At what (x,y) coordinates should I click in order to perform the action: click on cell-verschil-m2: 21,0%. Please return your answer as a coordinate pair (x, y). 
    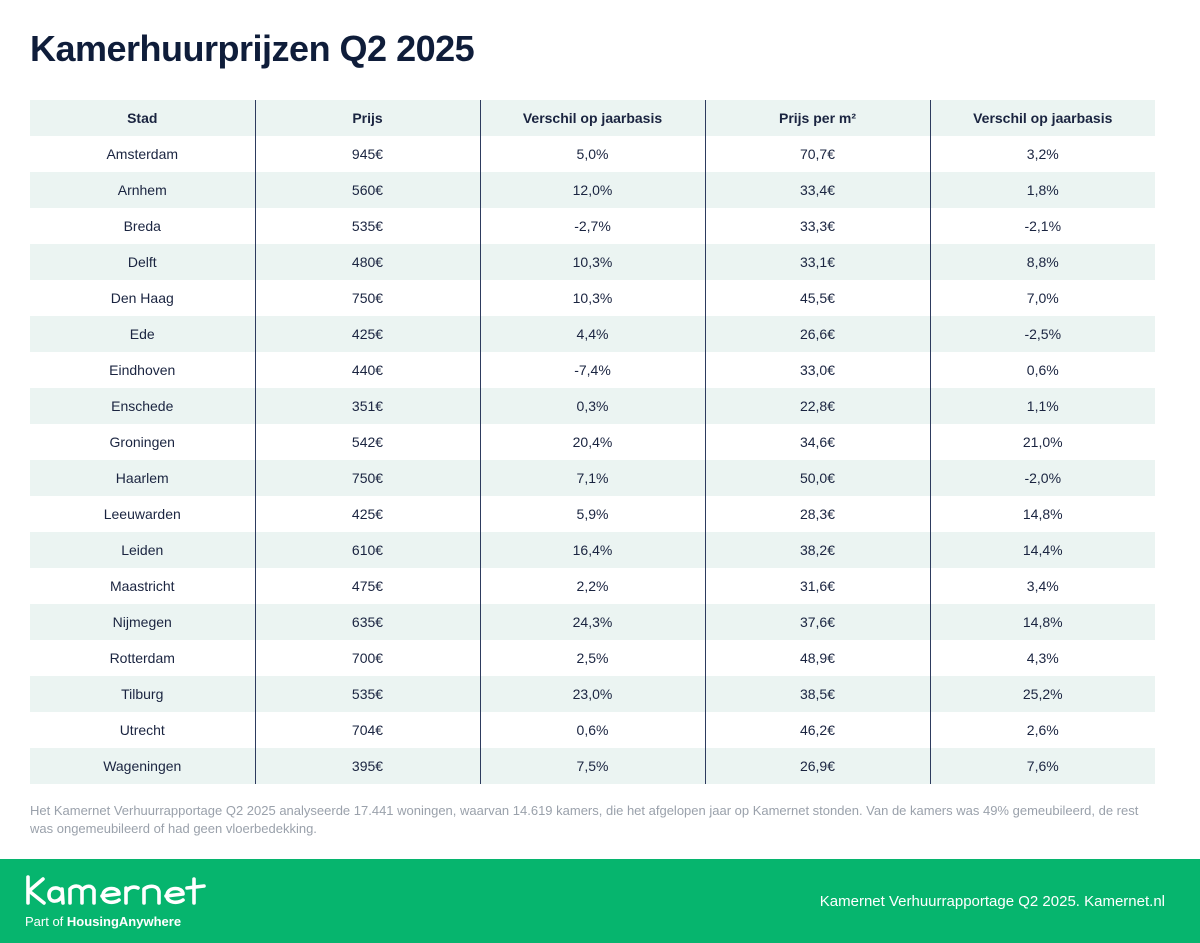
    Looking at the image, I should click on (1042, 442).